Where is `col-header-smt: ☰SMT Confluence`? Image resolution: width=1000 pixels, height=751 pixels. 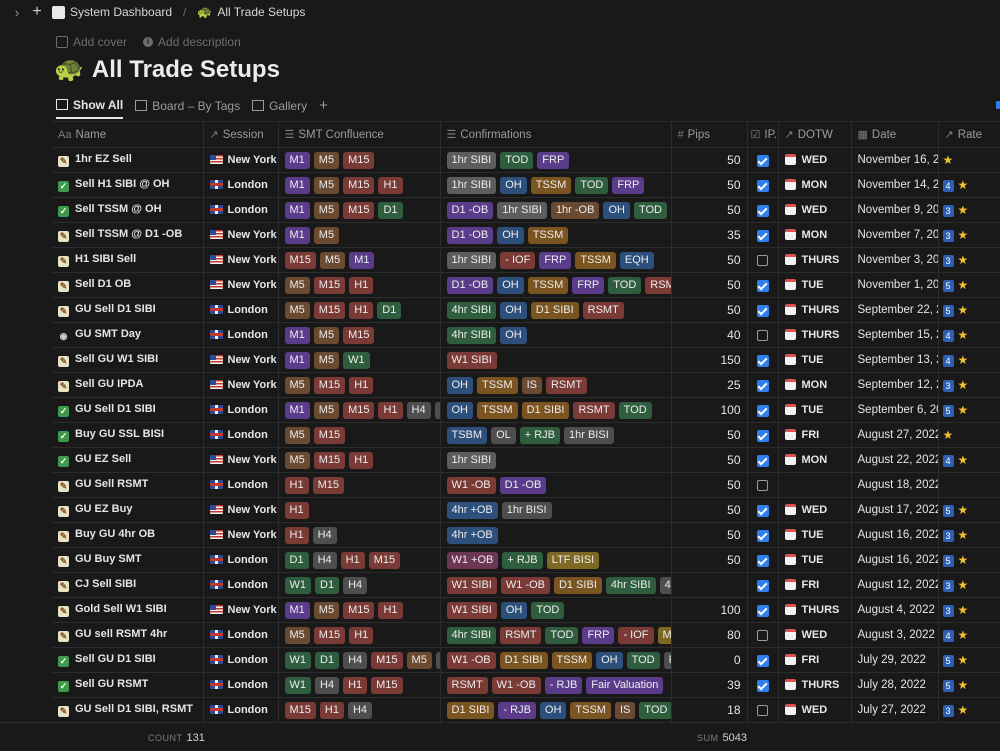
col-header-smt: ☰SMT Confluence is located at coordinates (359, 135).